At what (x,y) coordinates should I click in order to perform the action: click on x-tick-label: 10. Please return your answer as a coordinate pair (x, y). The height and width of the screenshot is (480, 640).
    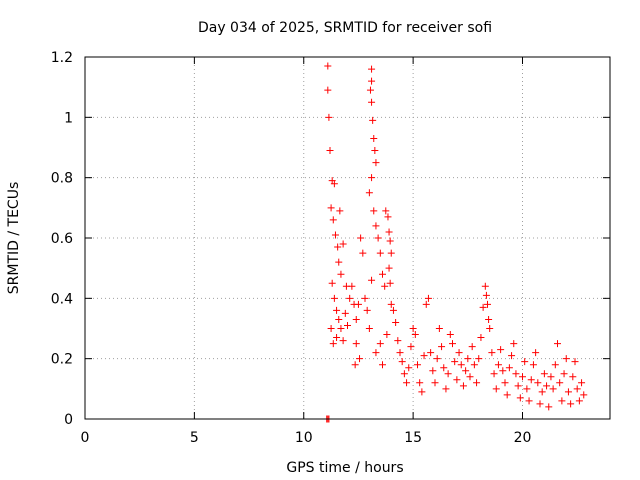
    Looking at the image, I should click on (304, 438).